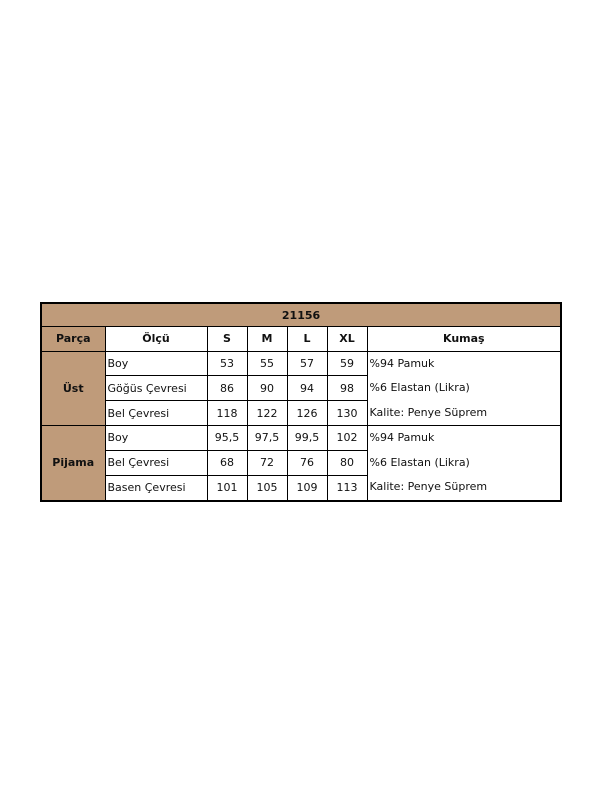  I want to click on measure-cell: Basen Çevresi, so click(156, 488).